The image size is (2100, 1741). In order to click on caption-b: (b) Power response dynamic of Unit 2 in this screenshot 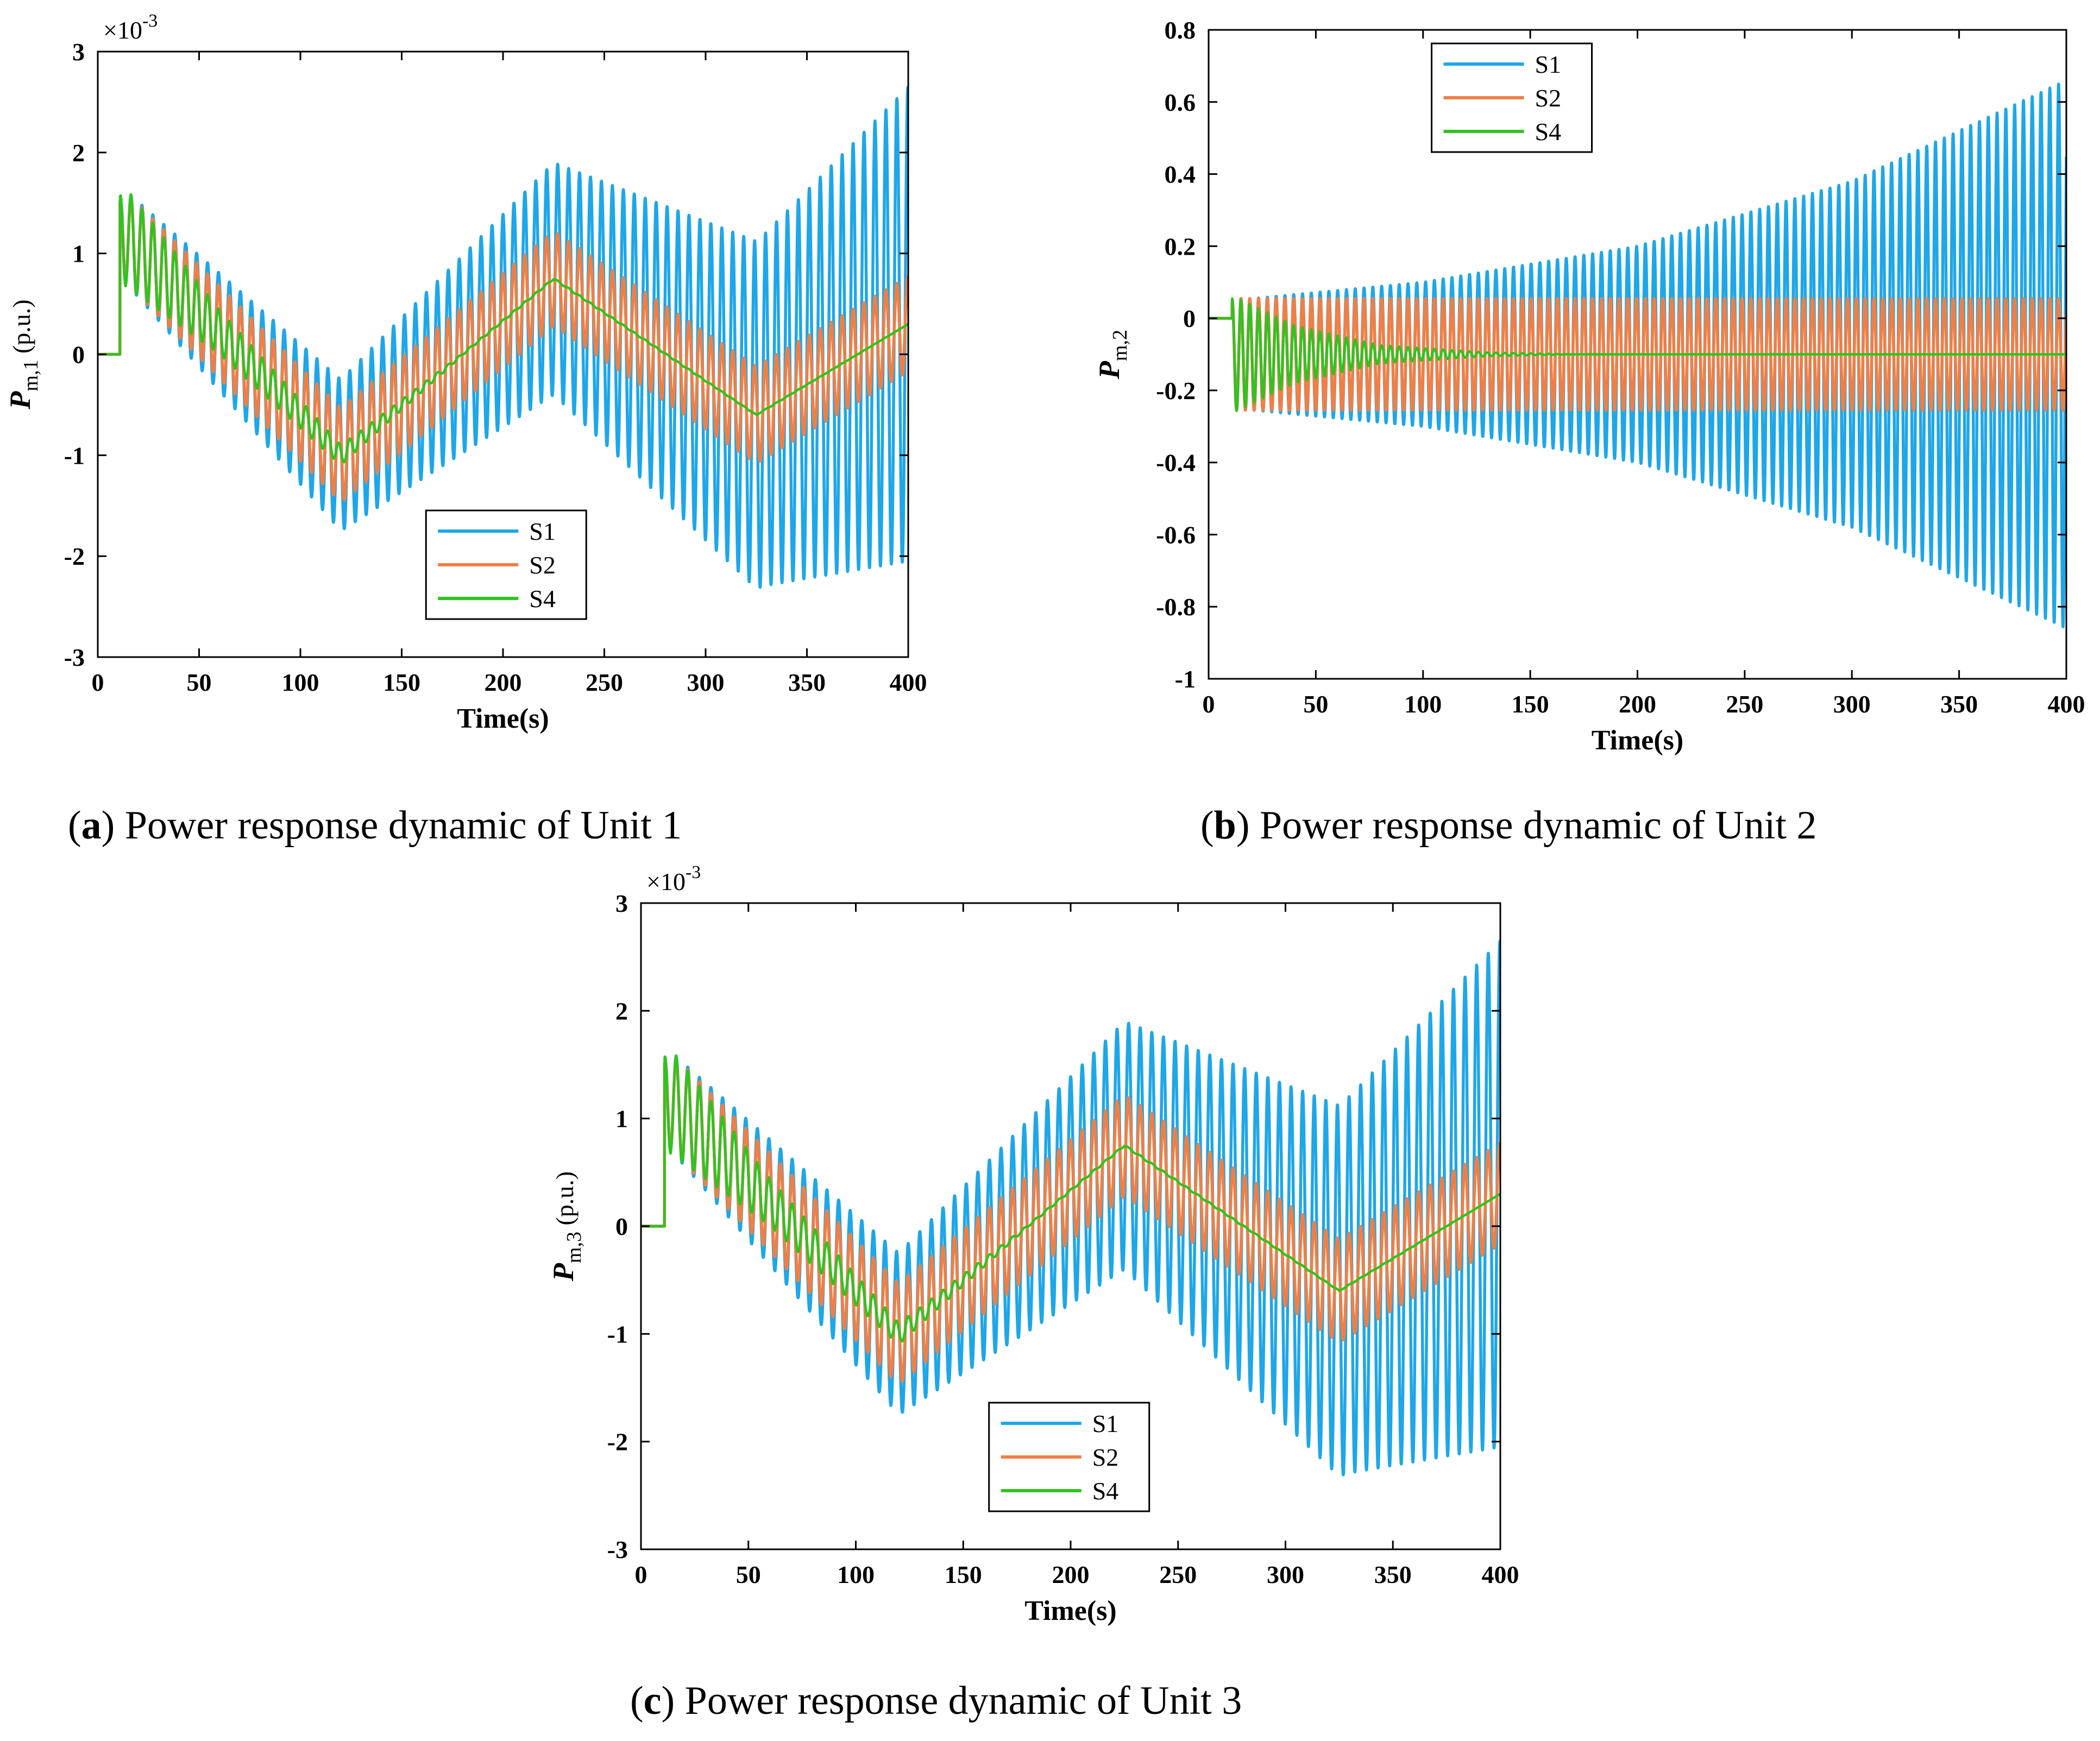, I will do `click(1508, 825)`.